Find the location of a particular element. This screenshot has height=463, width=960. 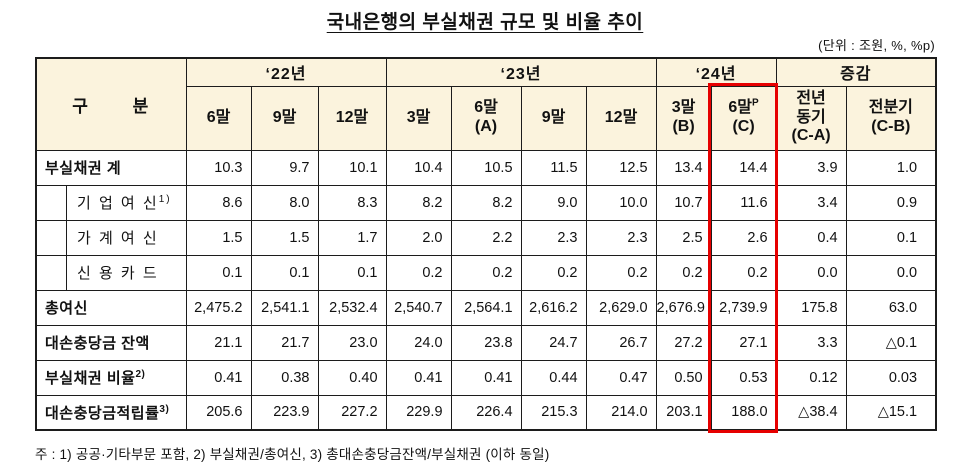

value-cell: 2,676.9 is located at coordinates (683, 307).